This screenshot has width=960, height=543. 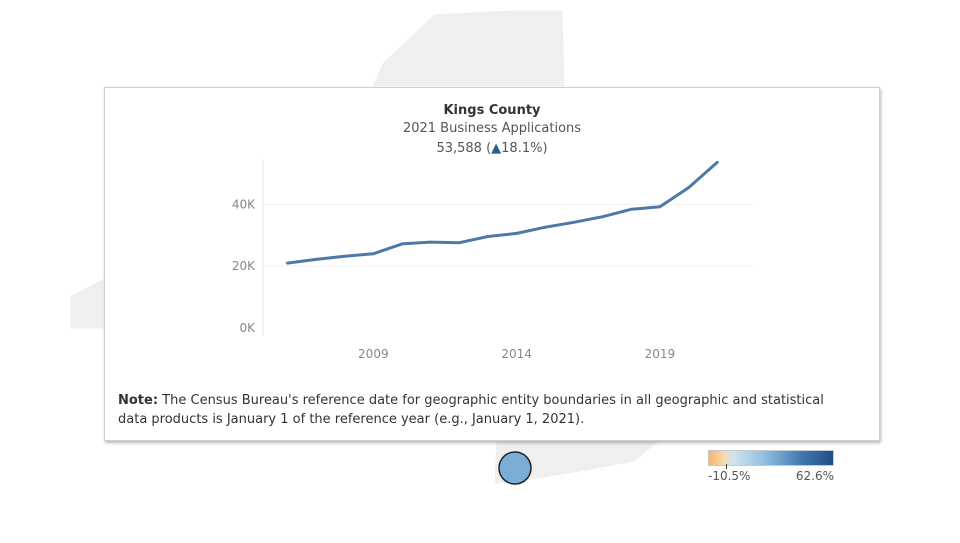 What do you see at coordinates (577, 462) in the screenshot?
I see `map-region-south` at bounding box center [577, 462].